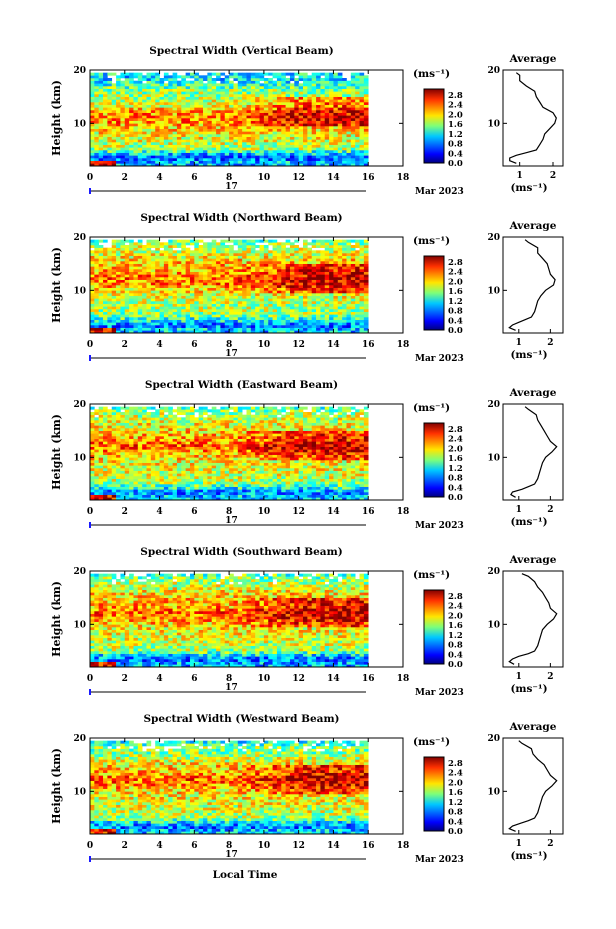 The height and width of the screenshot is (929, 616). I want to click on profile-frame, so click(533, 118).